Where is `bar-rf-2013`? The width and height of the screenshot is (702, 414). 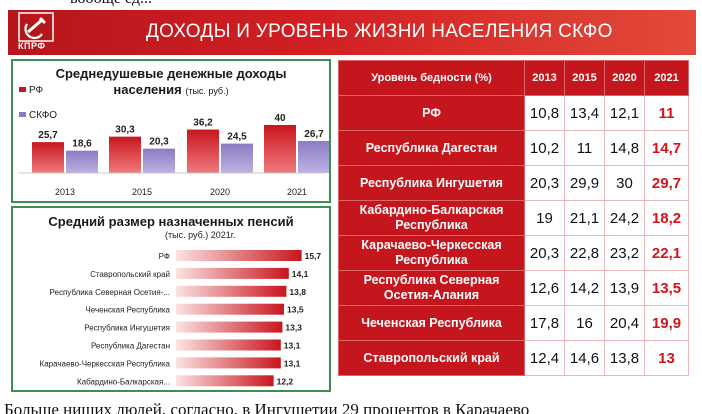 bar-rf-2013 is located at coordinates (48, 157).